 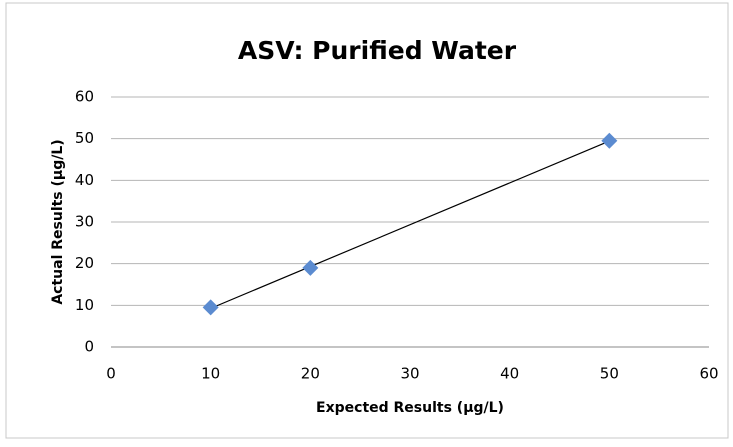 I want to click on x-tick-label: 20, so click(x=310, y=374).